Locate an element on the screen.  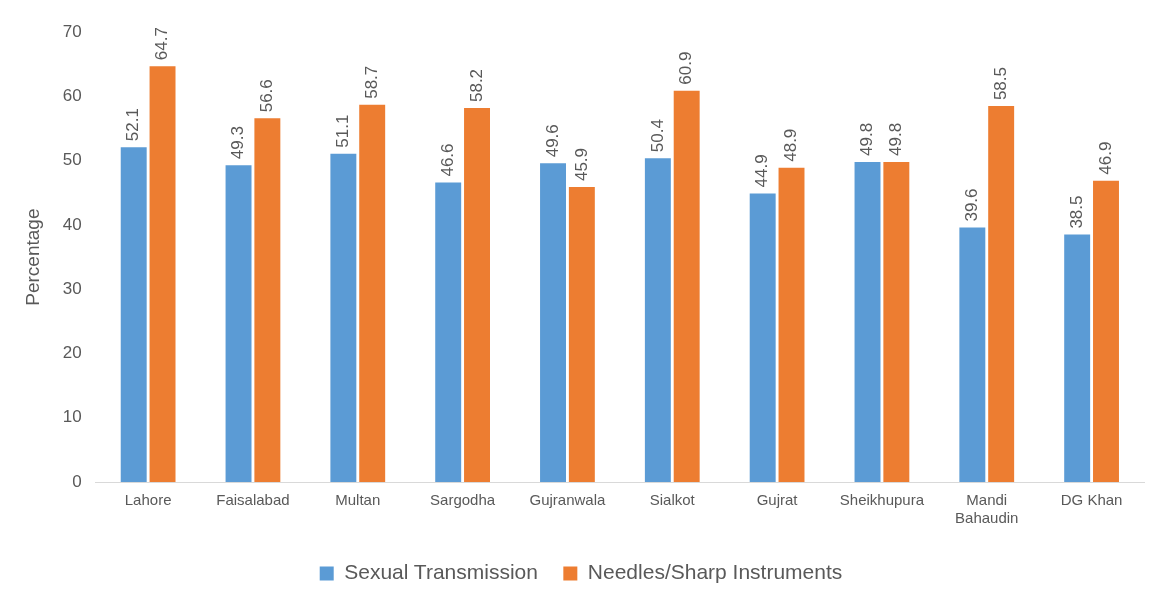
data-label: 58.5 is located at coordinates (1000, 84).